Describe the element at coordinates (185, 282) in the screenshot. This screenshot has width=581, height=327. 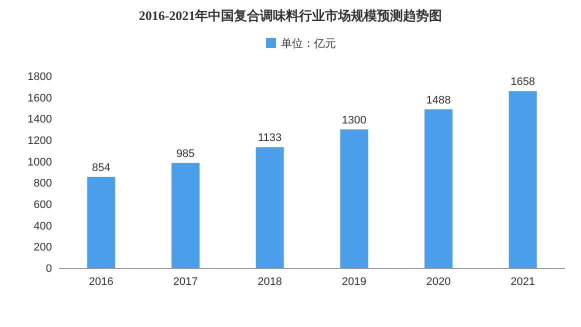
I see `x-tick-label: 2017` at that location.